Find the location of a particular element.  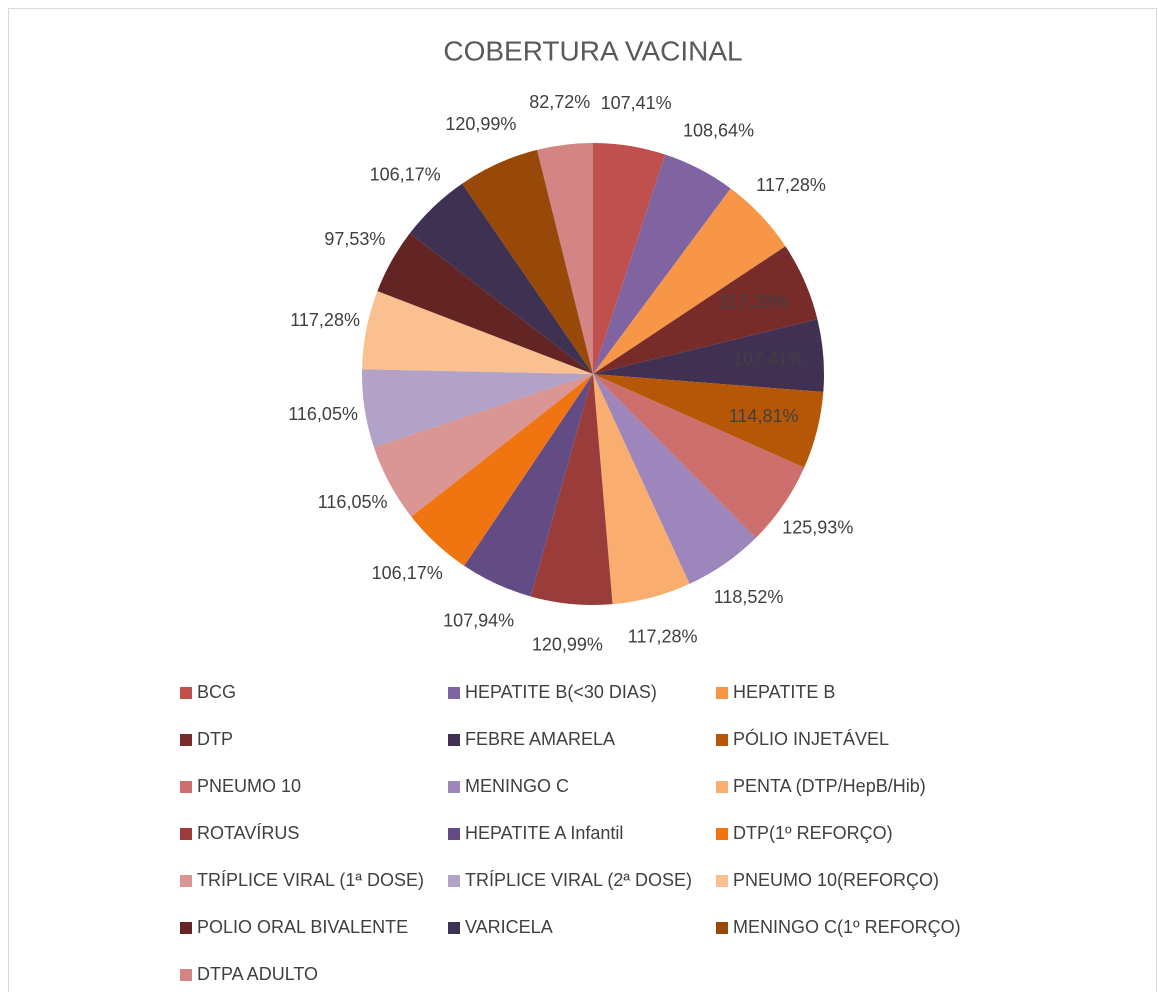

legend-label: DTP(1º REFORÇO) is located at coordinates (813, 833).